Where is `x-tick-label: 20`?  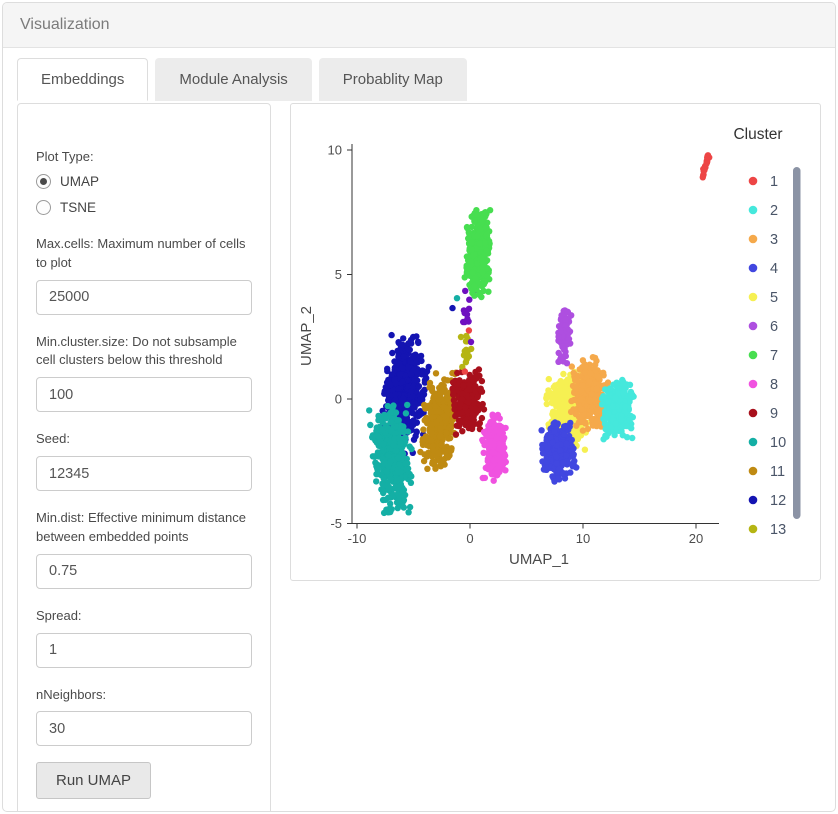 x-tick-label: 20 is located at coordinates (696, 538).